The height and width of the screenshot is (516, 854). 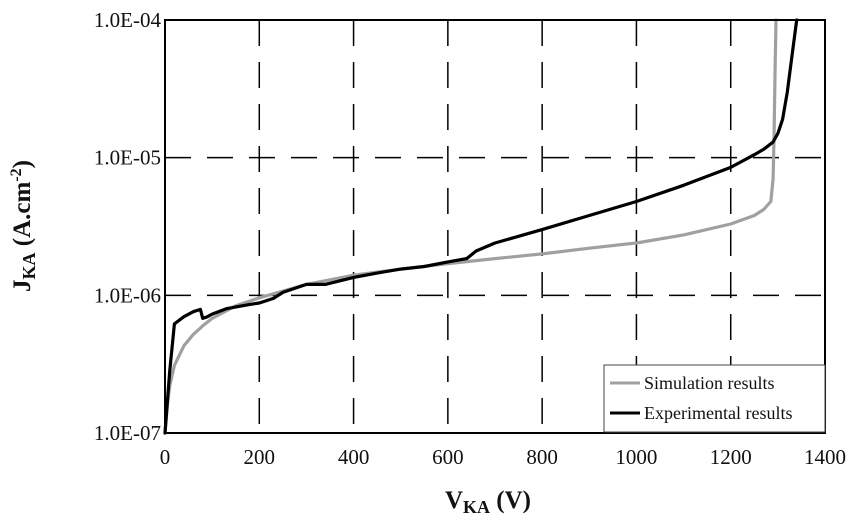 I want to click on x-tick-labels: 0 200 400 600 800 1000 1200 1400, so click(x=503, y=457).